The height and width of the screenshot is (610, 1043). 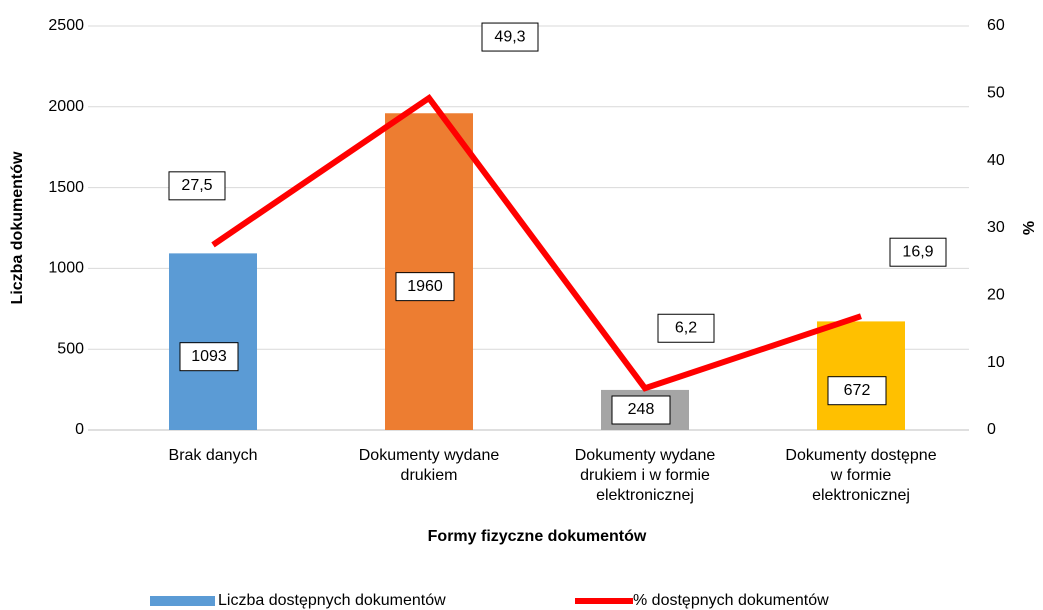 What do you see at coordinates (860, 475) in the screenshot?
I see `x-tick-label: Dokumenty dostępne w formie elektronicznej` at bounding box center [860, 475].